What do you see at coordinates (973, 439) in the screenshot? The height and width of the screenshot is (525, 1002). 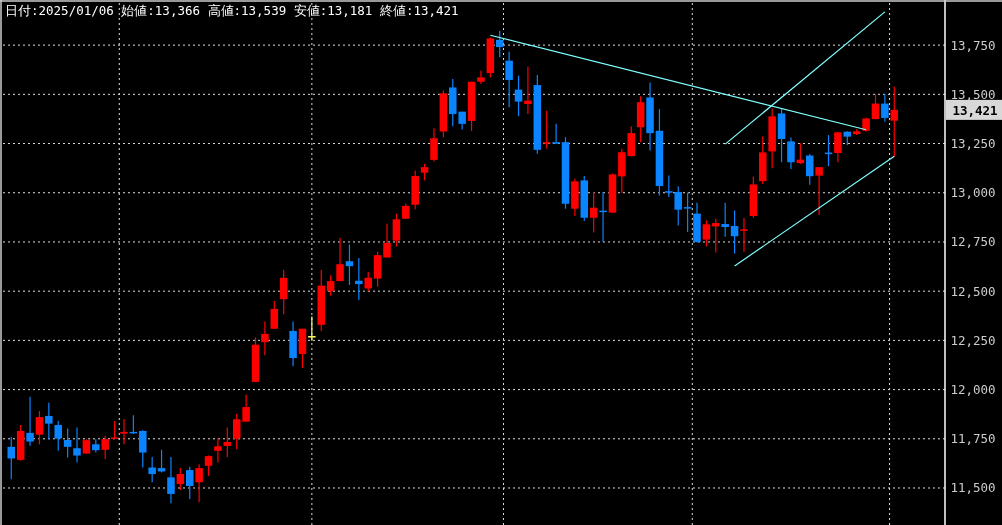 I see `y-tick-label: 11,750` at bounding box center [973, 439].